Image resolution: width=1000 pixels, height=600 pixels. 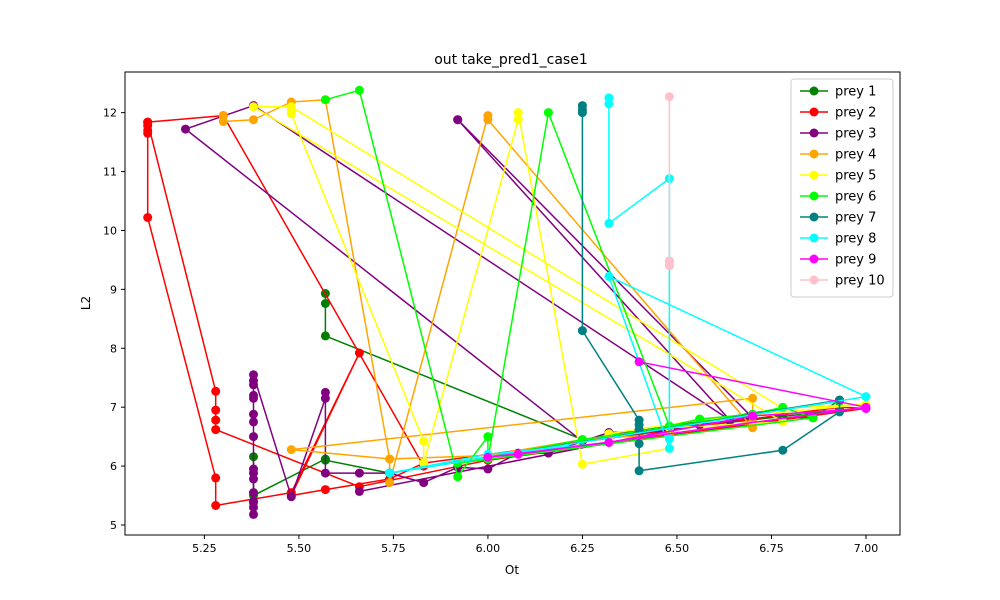 I want to click on x-axis-ticks: 5.25 5.50 5.75 6.00 6.25 6.50 6.75 7.00, so click(x=535, y=545).